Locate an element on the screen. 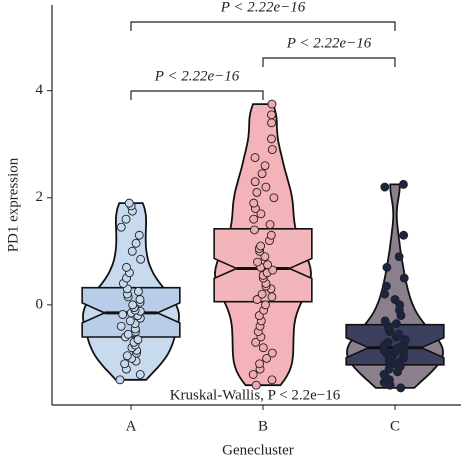  test-label: Kruskal-Wallis, P < 2.2e−16 is located at coordinates (255, 395).